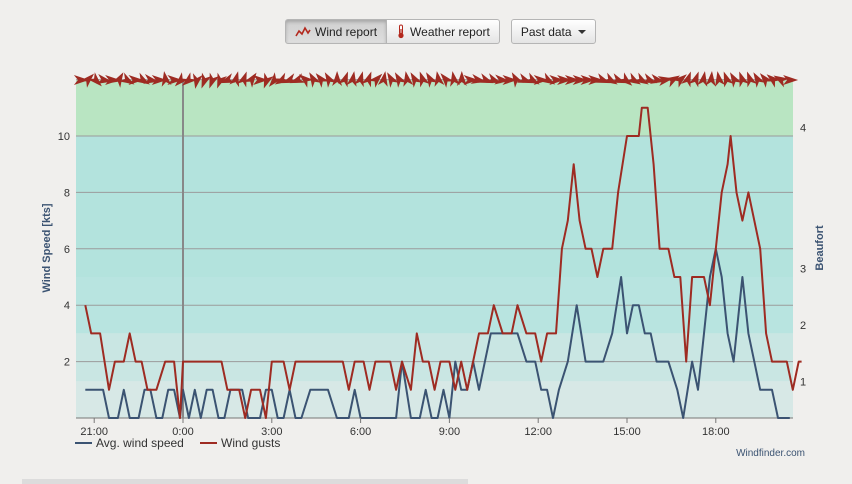 The image size is (852, 484). Describe the element at coordinates (553, 31) in the screenshot. I see `past-data-dropdown: Past data` at that location.